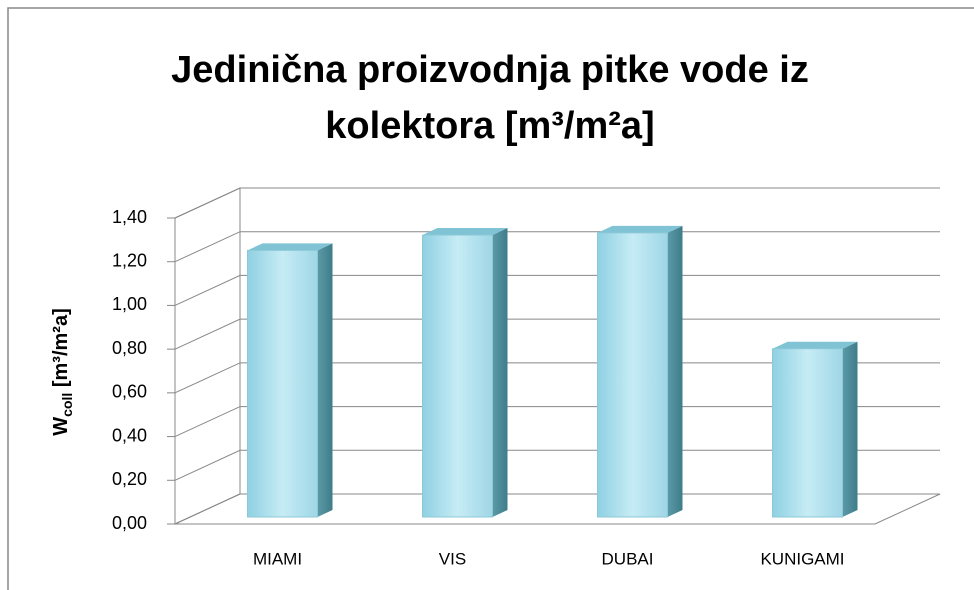  Describe the element at coordinates (62, 371) in the screenshot. I see `y-axis-label: Wcoll [m³/m²a]` at that location.